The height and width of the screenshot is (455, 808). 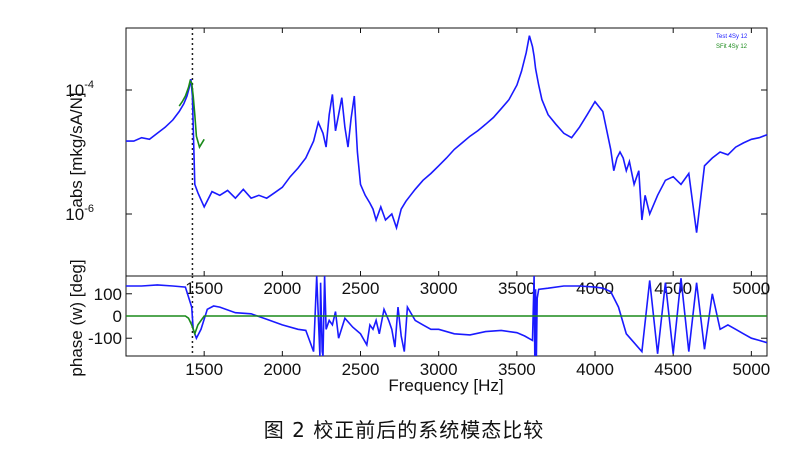 I want to click on phase-x-tick-label: 3500, so click(x=517, y=369).